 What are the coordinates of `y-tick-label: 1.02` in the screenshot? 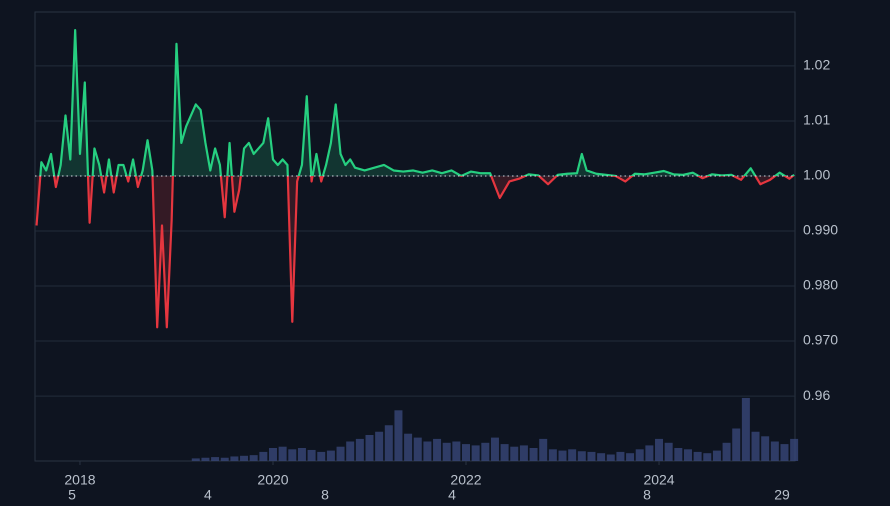 It's located at (816, 65).